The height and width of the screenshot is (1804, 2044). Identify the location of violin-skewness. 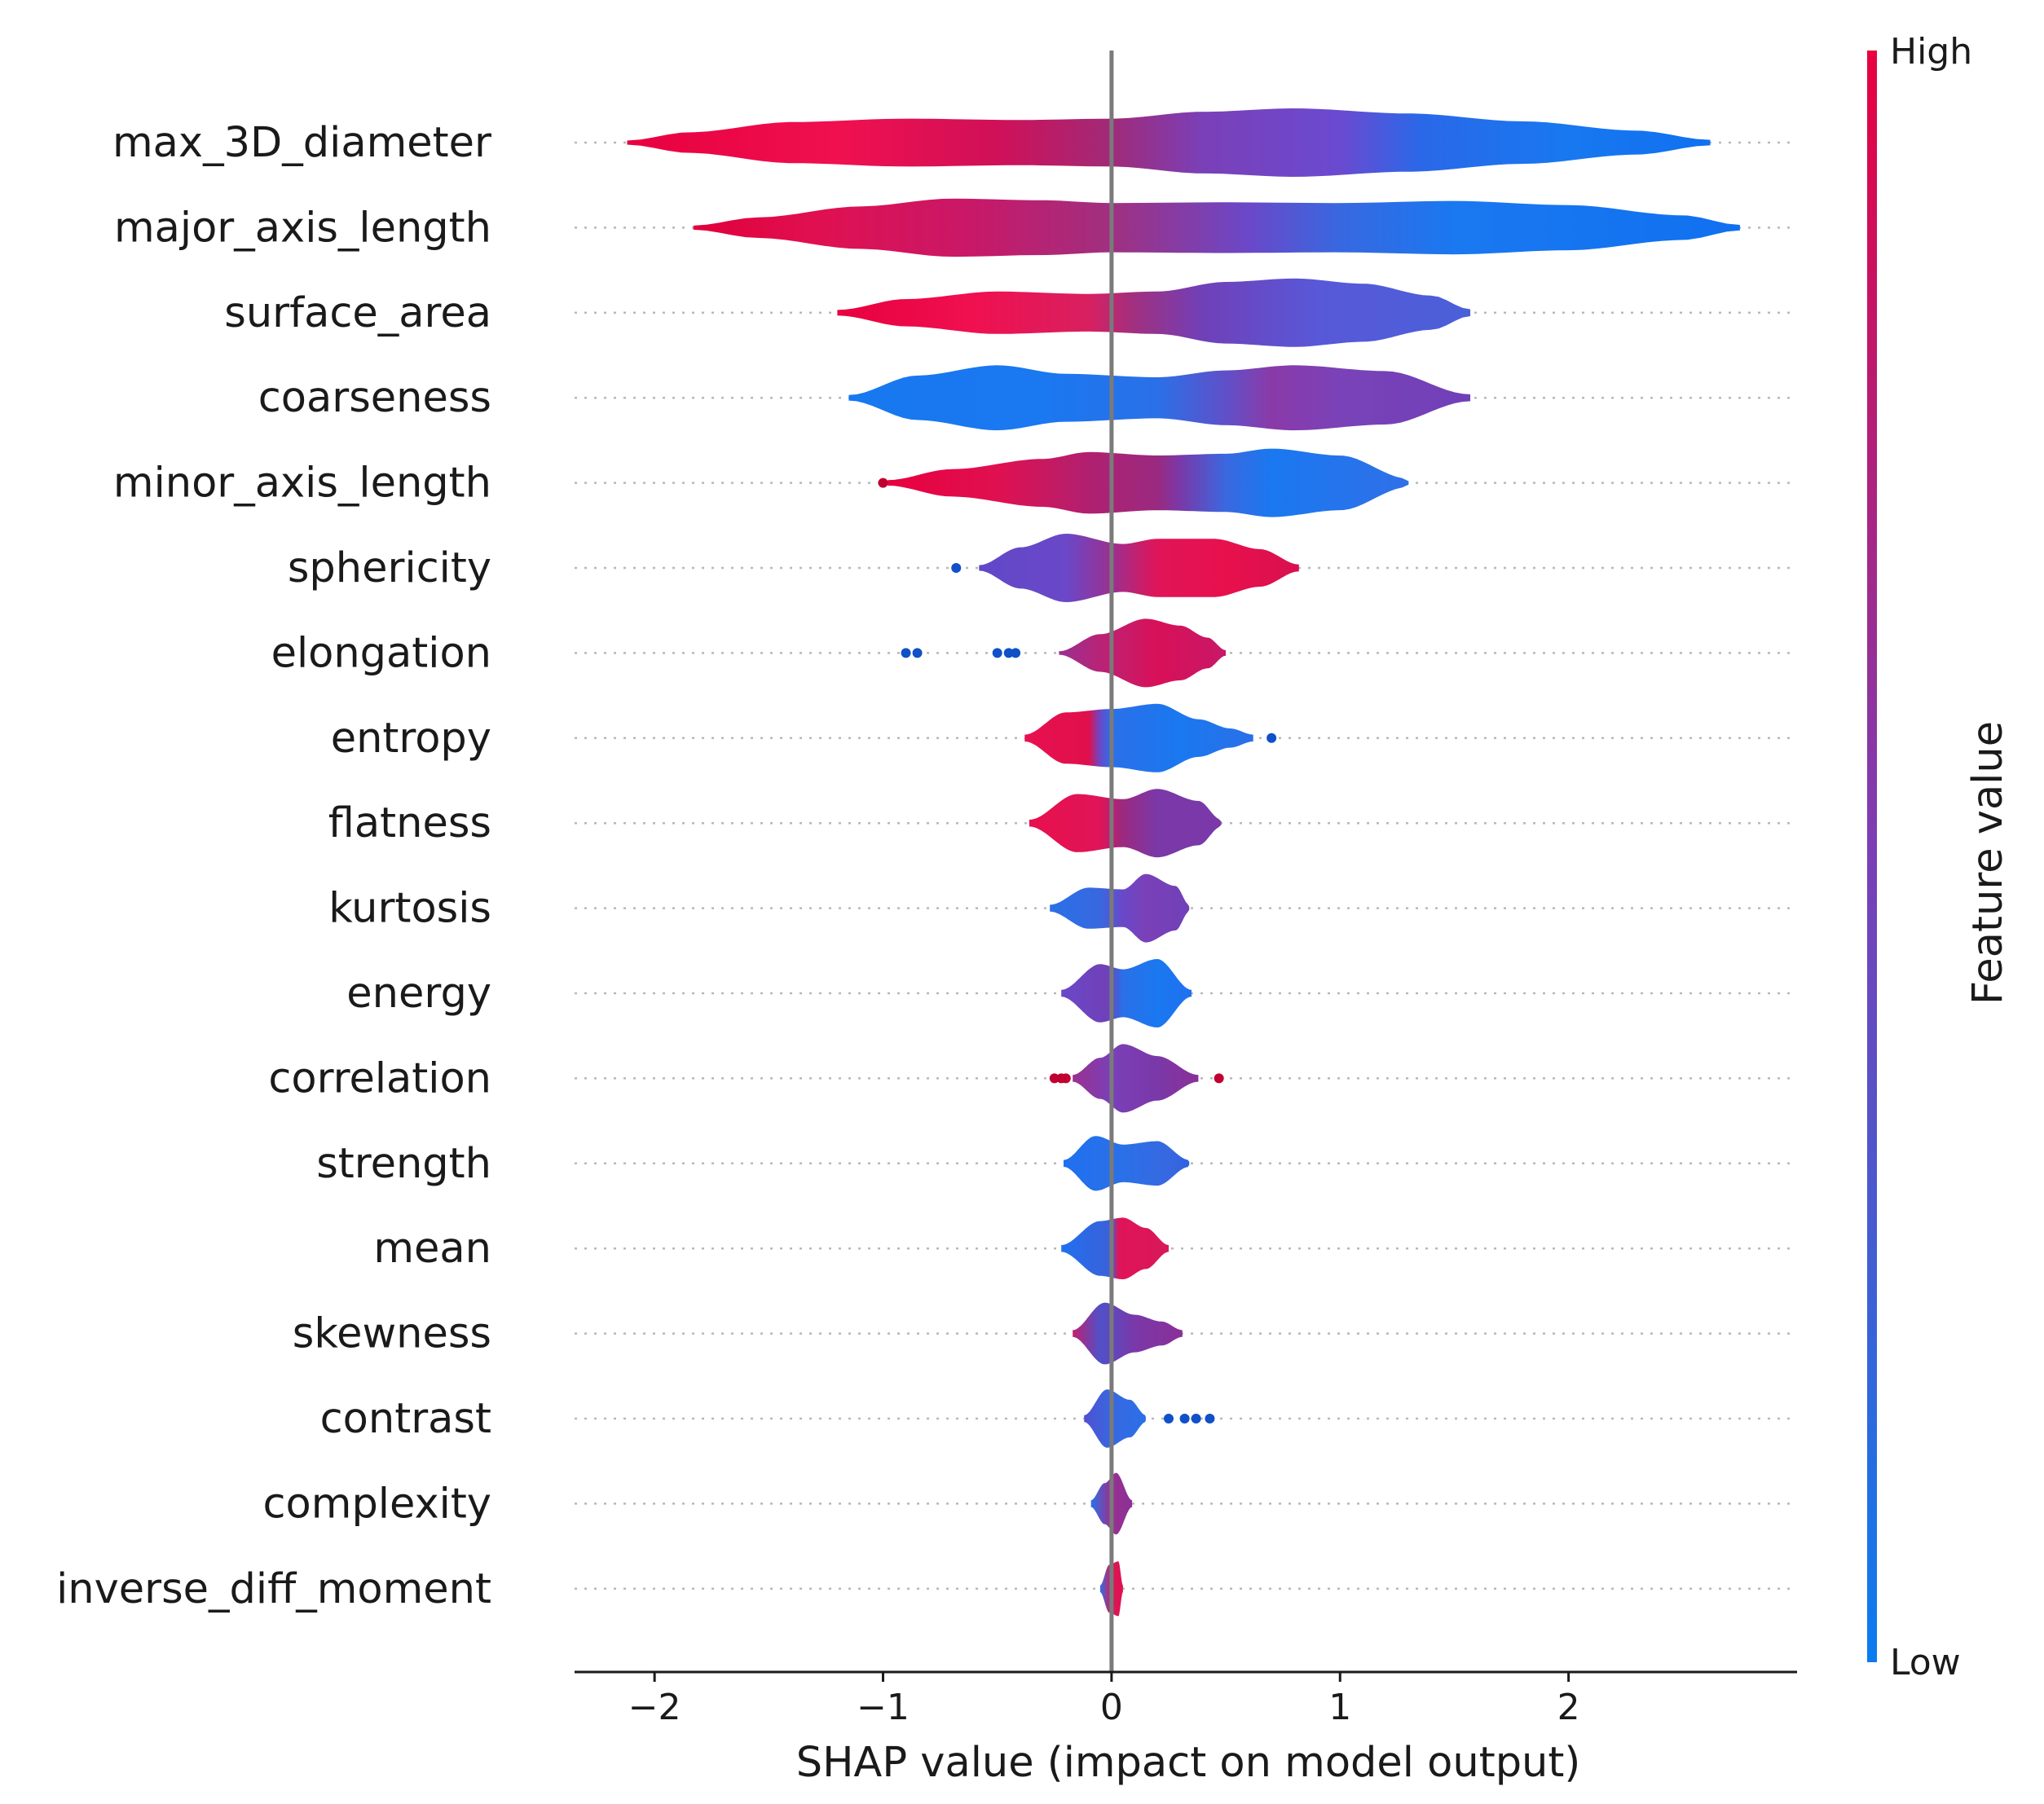
(1128, 1333).